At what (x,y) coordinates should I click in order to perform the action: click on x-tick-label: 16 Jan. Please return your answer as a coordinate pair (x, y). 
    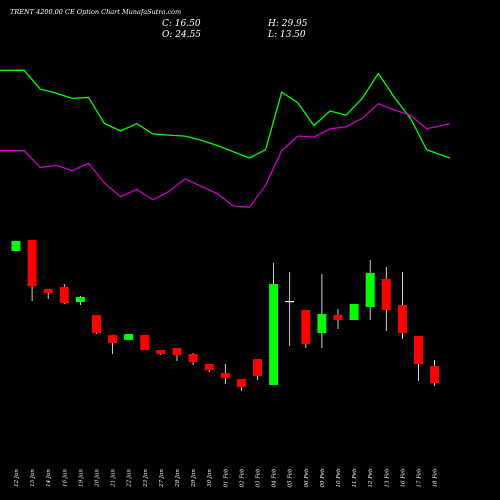
    Looking at the image, I should click on (65, 478).